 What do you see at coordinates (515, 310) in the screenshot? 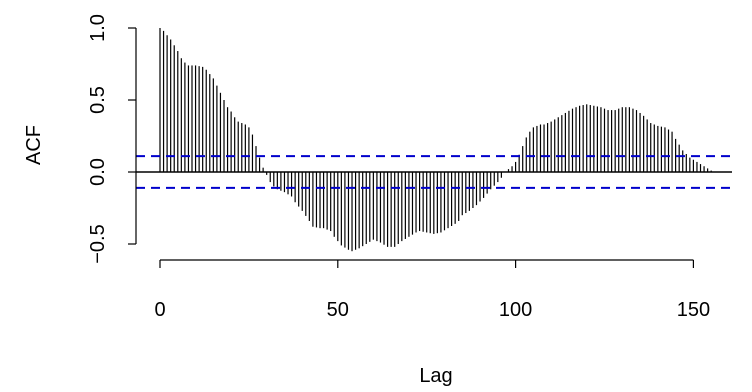
I see `x-tick-label: 100` at bounding box center [515, 310].